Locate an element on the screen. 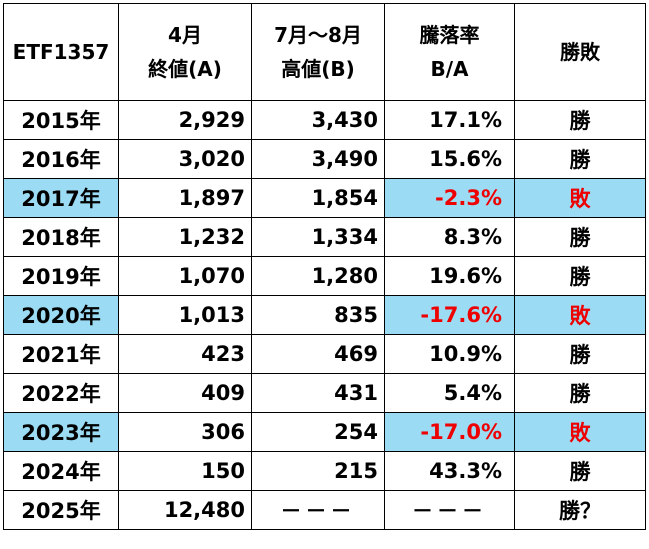 The width and height of the screenshot is (649, 549). table-row: 2023年 306 254 -17.0% 敗 is located at coordinates (324, 432).